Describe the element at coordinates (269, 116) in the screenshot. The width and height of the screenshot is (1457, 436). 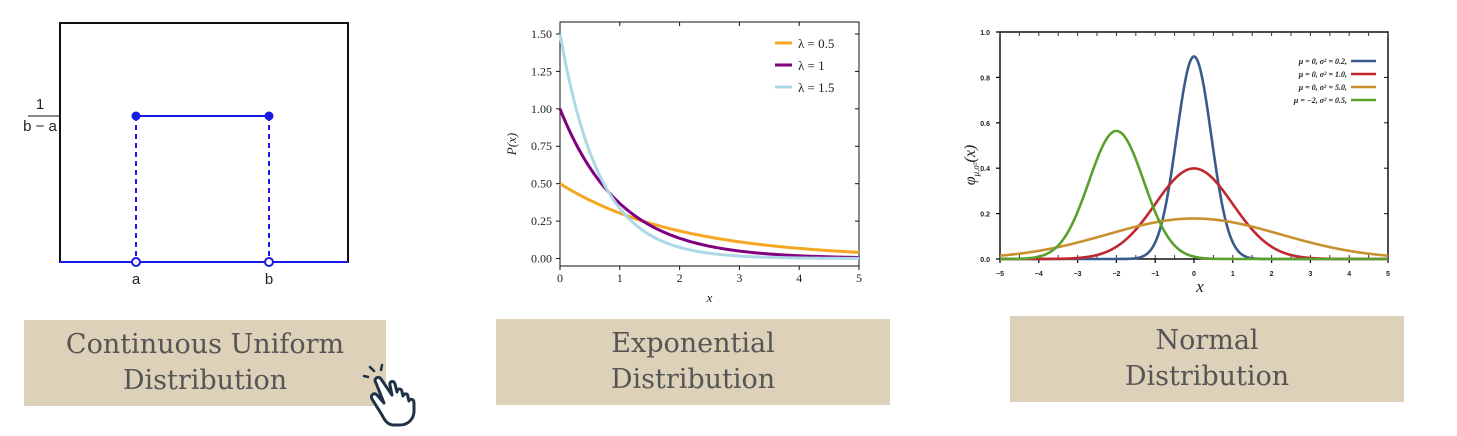
I see `closed-point-b` at that location.